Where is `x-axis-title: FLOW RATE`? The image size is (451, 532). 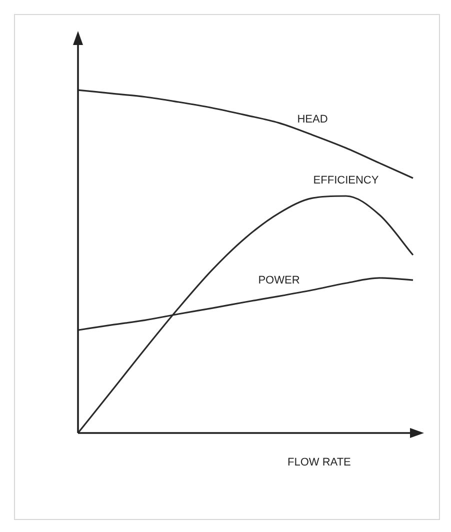
x-axis-title: FLOW RATE is located at coordinates (319, 462).